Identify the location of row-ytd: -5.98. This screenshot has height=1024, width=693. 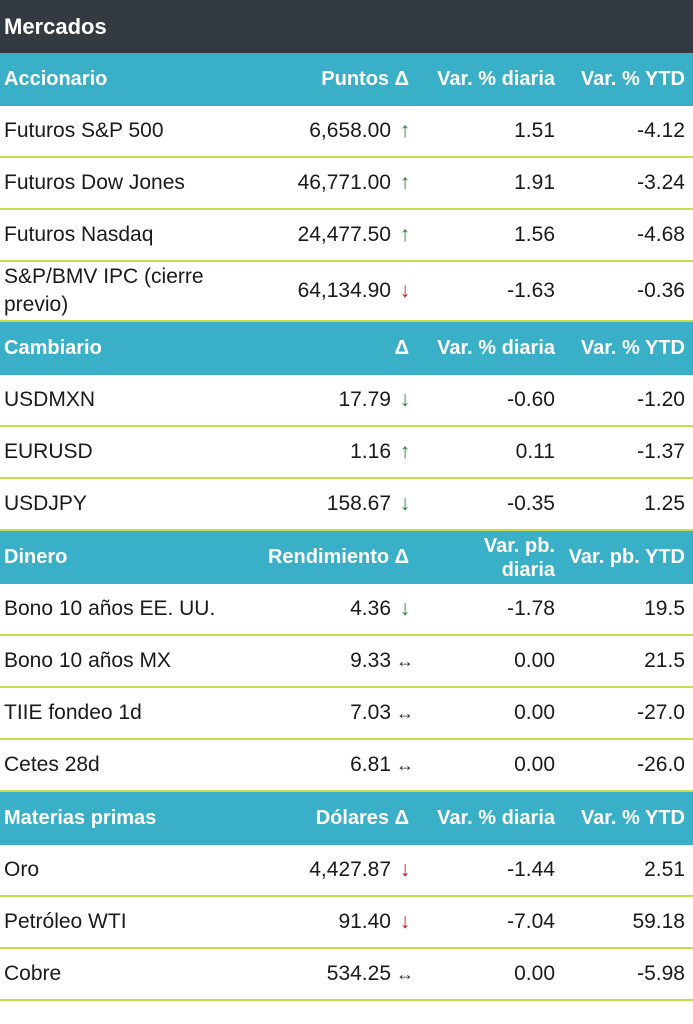
(661, 973).